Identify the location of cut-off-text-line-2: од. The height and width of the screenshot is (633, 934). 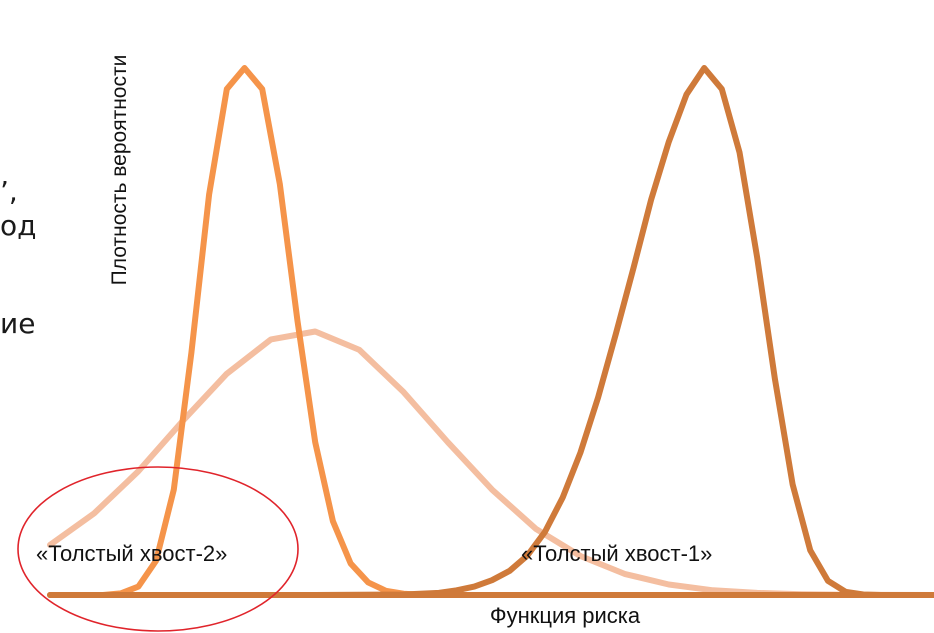
(18, 225).